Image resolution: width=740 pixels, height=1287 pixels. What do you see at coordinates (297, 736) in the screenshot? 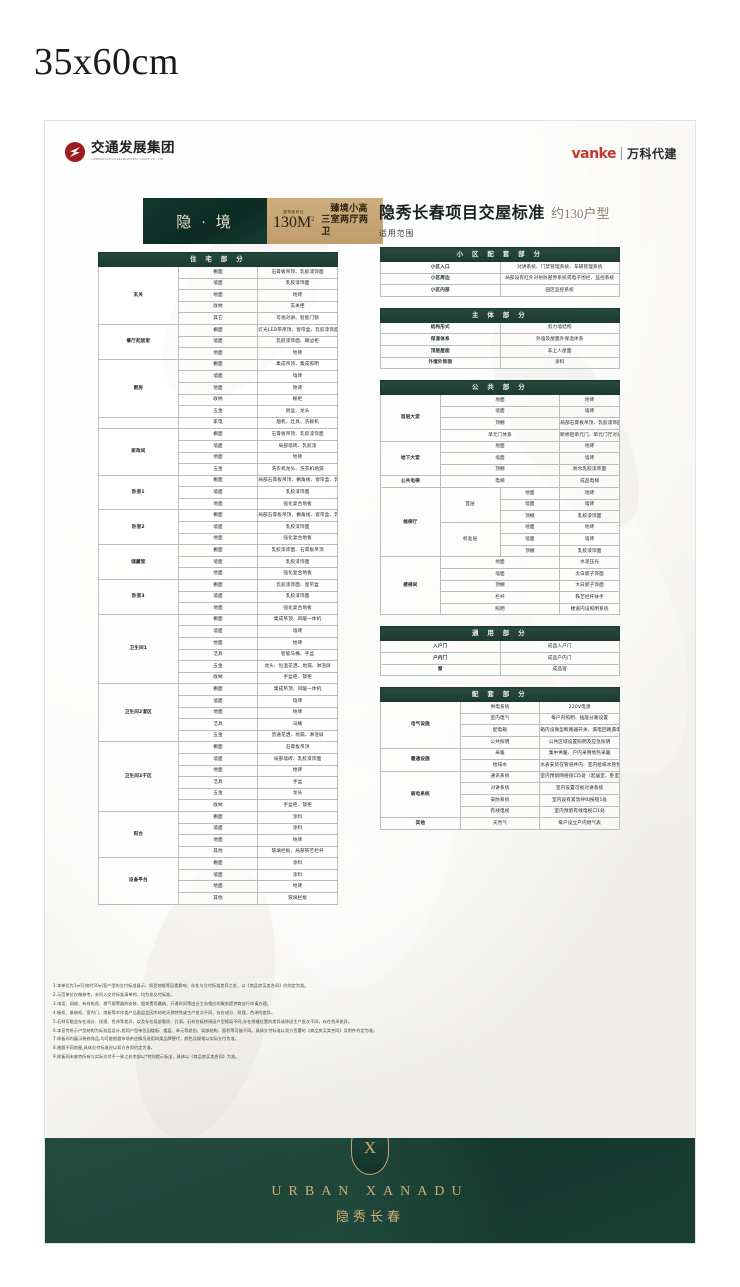
I see `row-value: 普通花洒、地漏、淋浴屏` at bounding box center [297, 736].